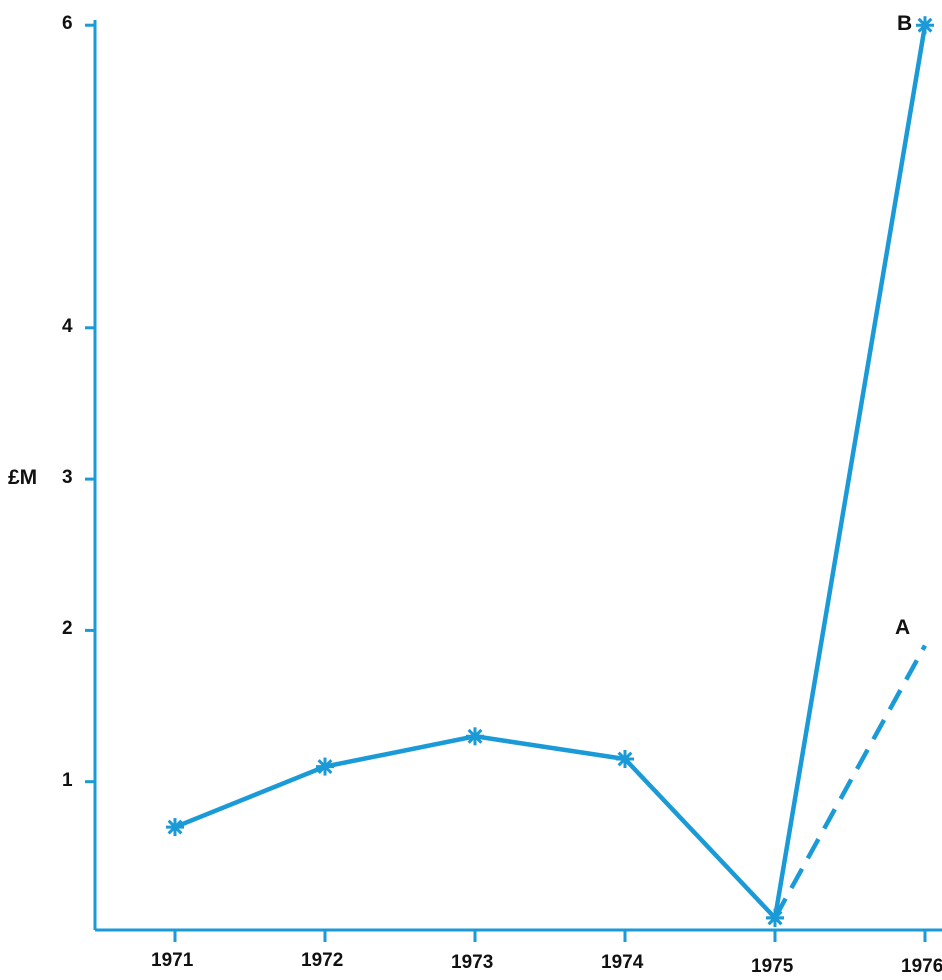 The width and height of the screenshot is (942, 980). What do you see at coordinates (903, 627) in the screenshot?
I see `series-label-a: A` at bounding box center [903, 627].